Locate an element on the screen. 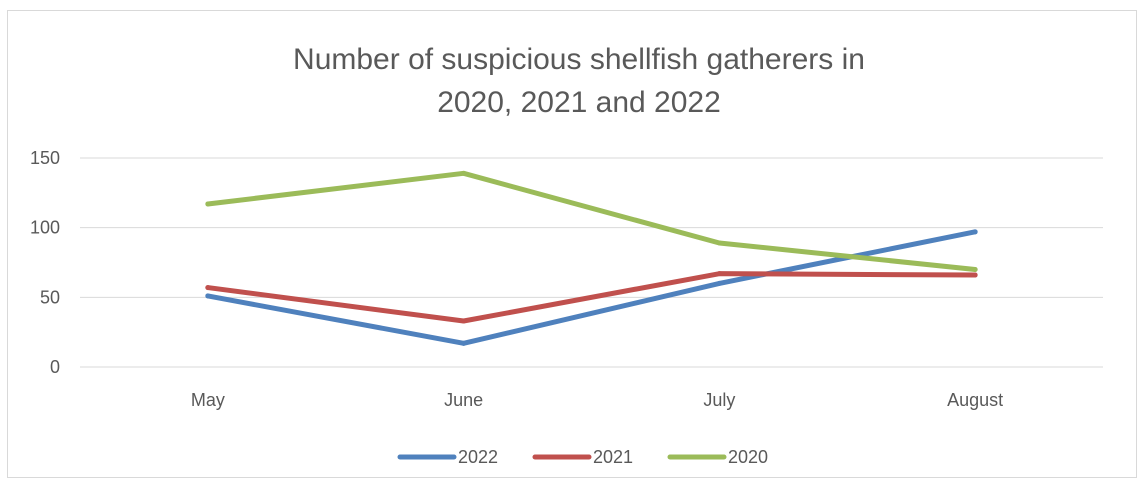 This screenshot has width=1144, height=481. data-point-2020-August is located at coordinates (975, 269).